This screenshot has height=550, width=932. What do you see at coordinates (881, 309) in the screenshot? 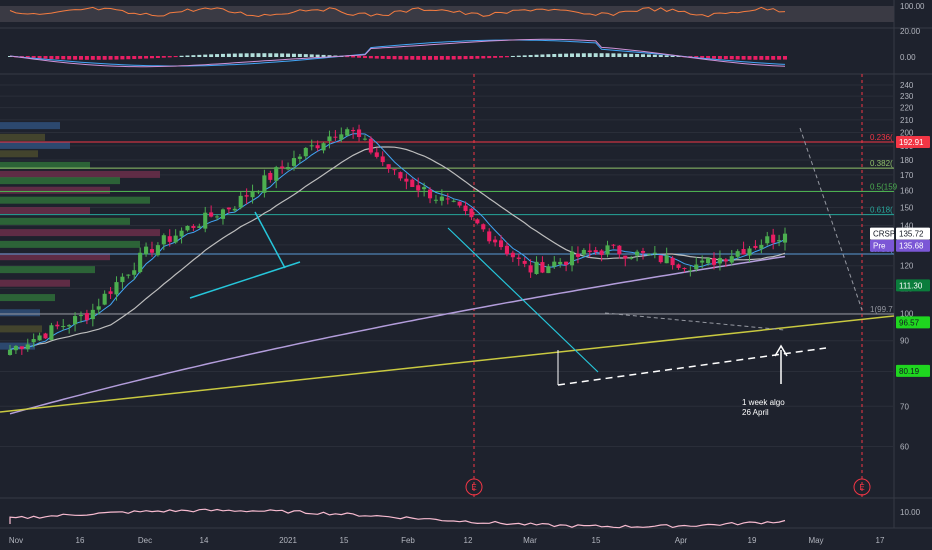
I see `fib-label: 1(99.7` at bounding box center [881, 309].